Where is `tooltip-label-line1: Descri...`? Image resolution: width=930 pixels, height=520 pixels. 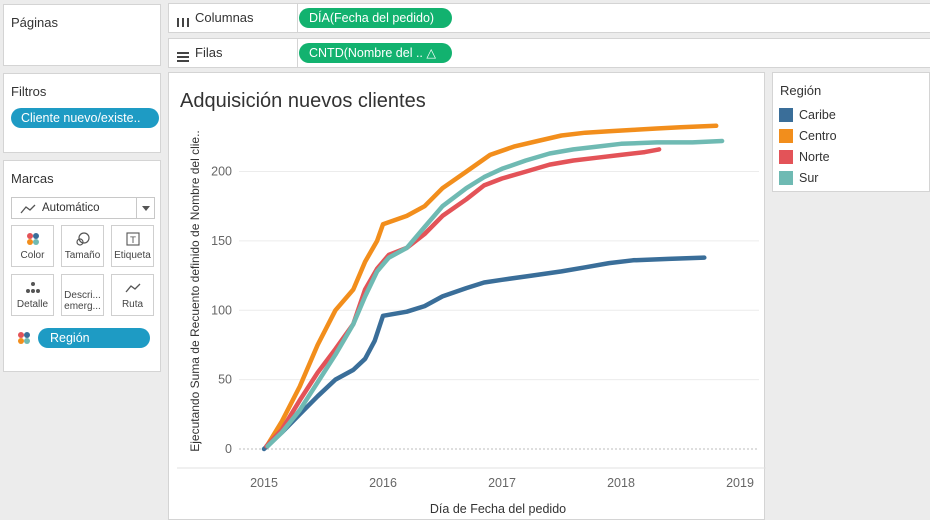
tooltip-label-line1: Descri... is located at coordinates (82, 295).